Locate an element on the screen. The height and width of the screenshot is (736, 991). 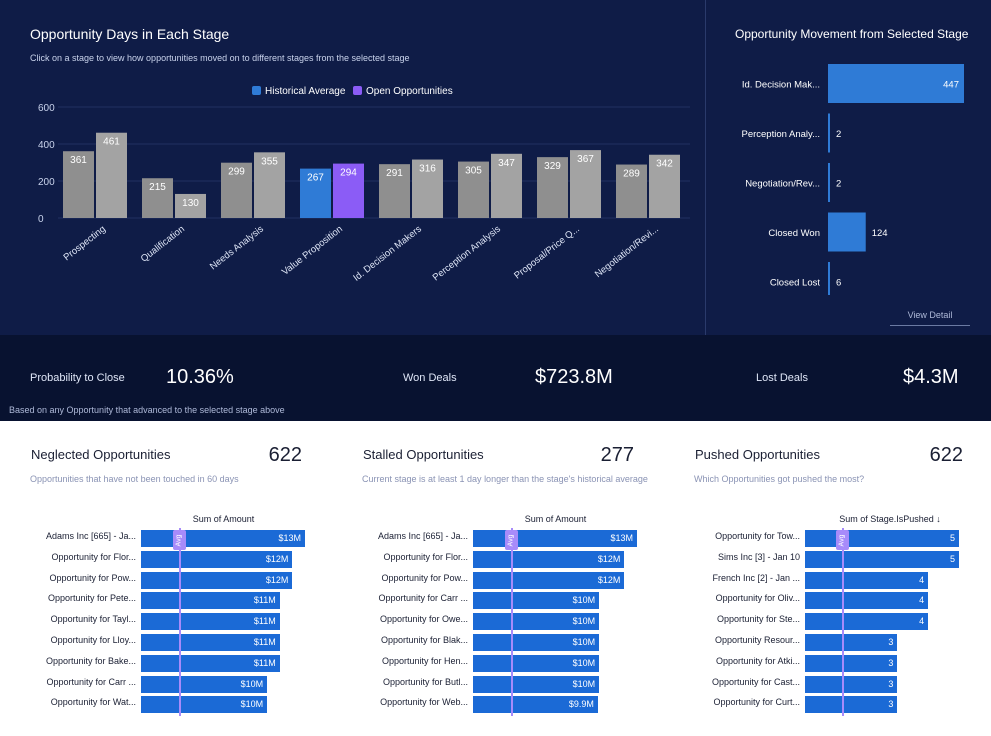
stage-group-1: 215 130 Qualification is located at coordinates (172, 221).